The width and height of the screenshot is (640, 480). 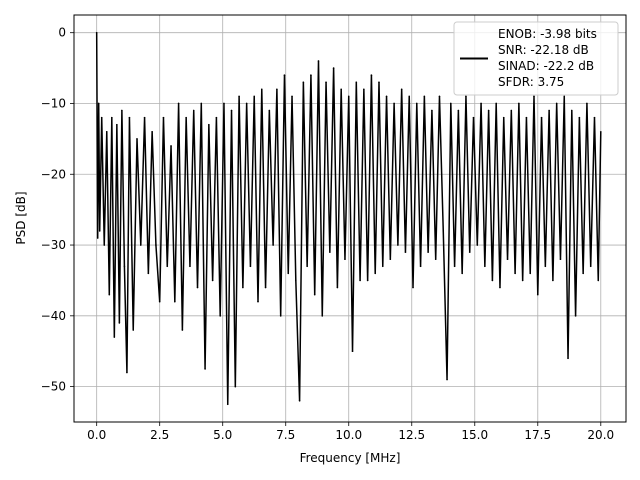 I want to click on x-tick-label: 20.0, so click(x=600, y=435).